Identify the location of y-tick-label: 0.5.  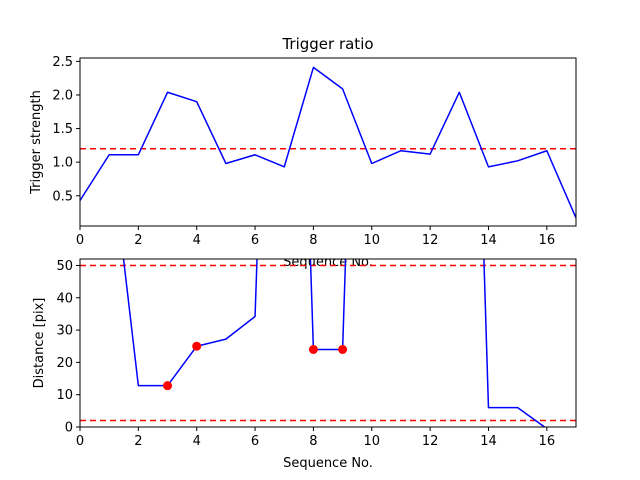
(62, 196).